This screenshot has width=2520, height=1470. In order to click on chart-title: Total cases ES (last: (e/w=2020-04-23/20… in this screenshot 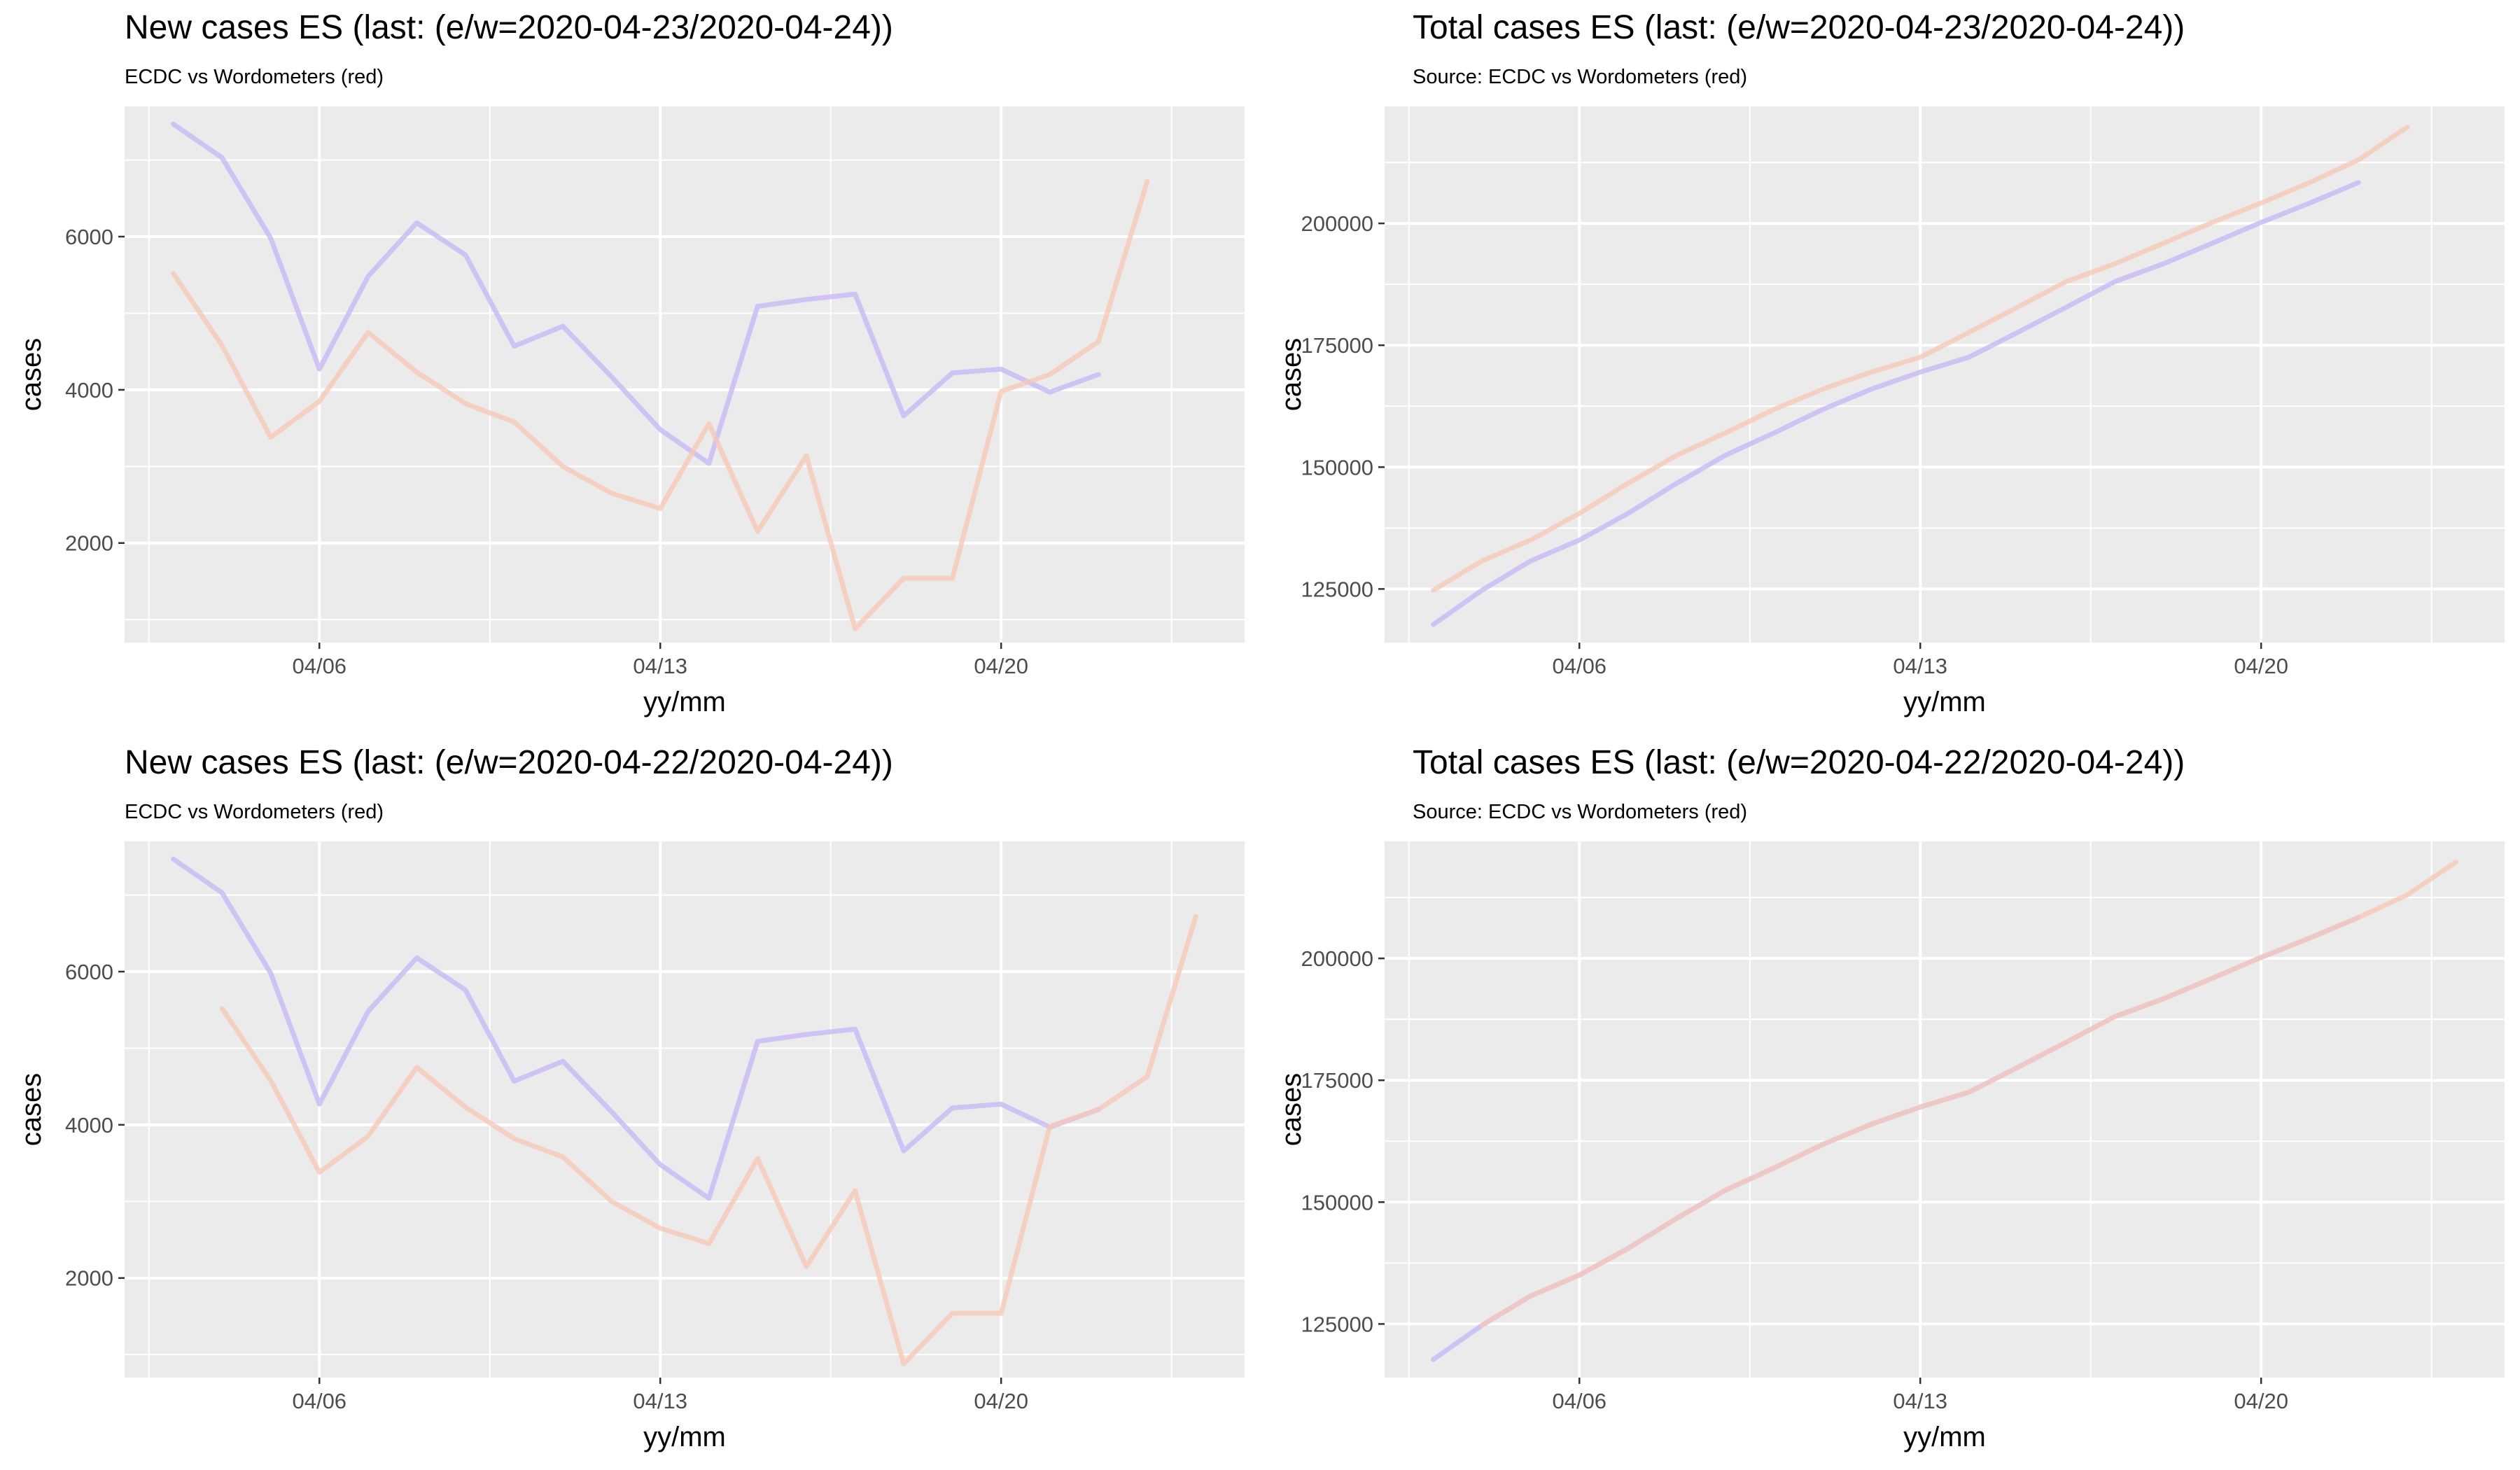, I will do `click(1799, 27)`.